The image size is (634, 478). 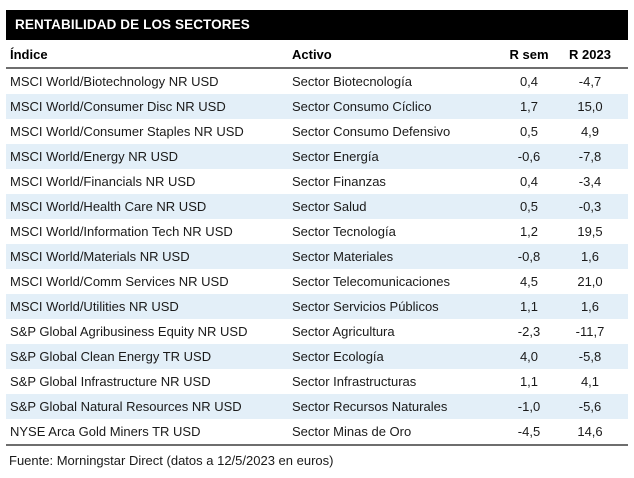 What do you see at coordinates (118, 106) in the screenshot?
I see `index-cell: MSCI World/Consumer Disc NR USD` at bounding box center [118, 106].